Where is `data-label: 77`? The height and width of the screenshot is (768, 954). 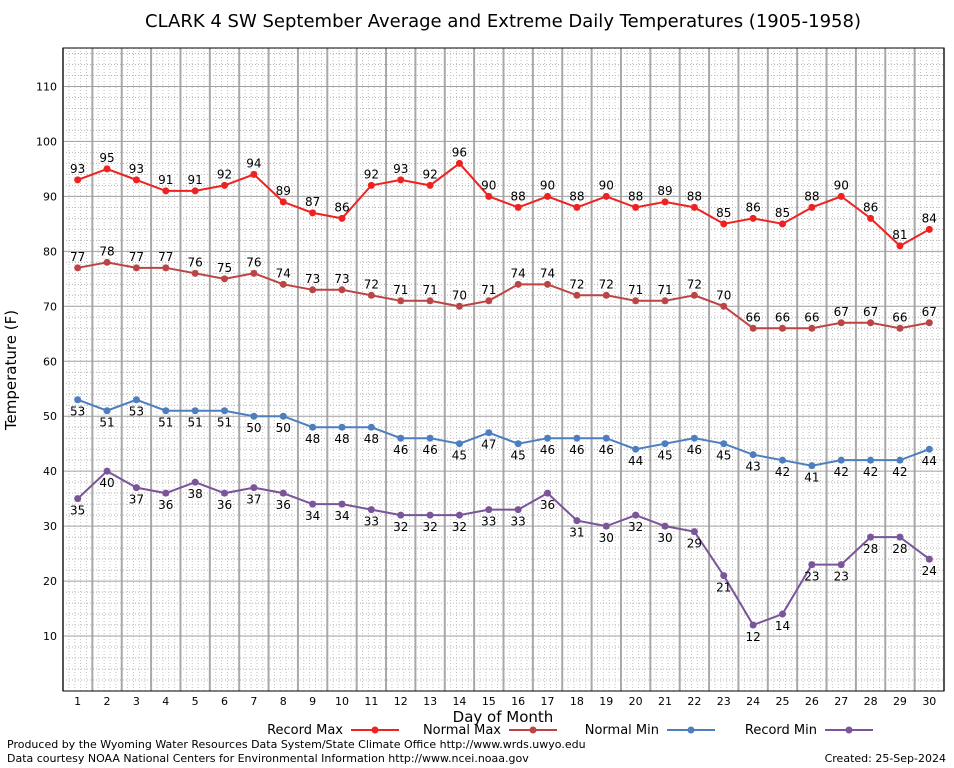
data-label: 77 is located at coordinates (77, 257).